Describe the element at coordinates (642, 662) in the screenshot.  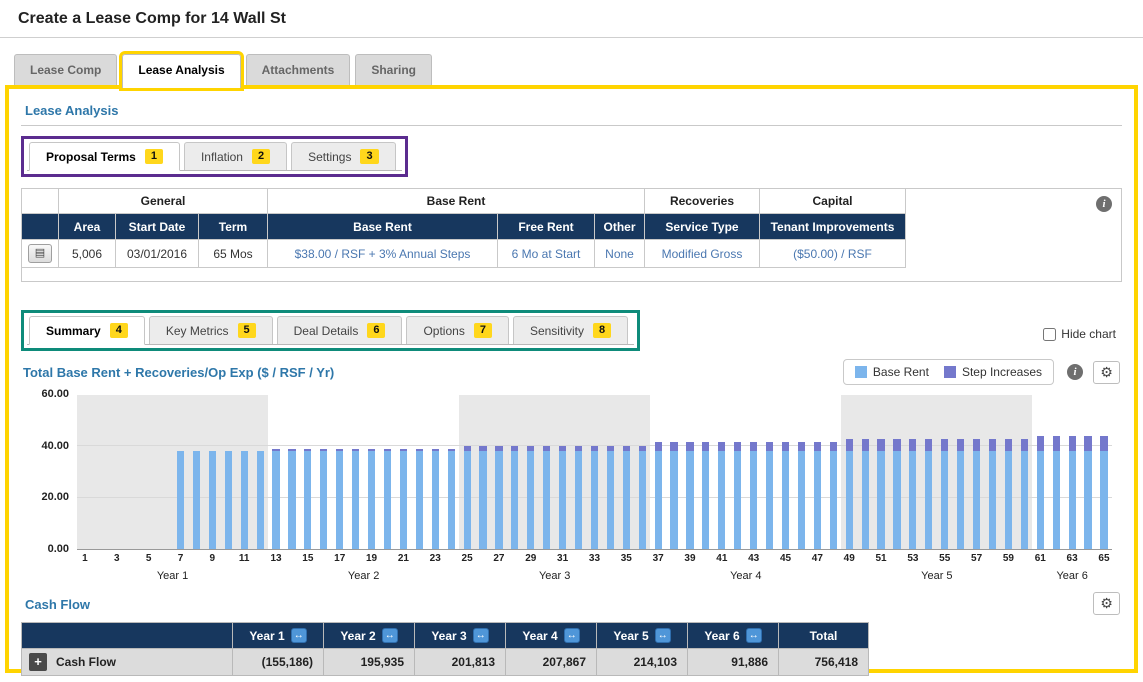
I see `cash-flow-year5-value: 214,103` at that location.